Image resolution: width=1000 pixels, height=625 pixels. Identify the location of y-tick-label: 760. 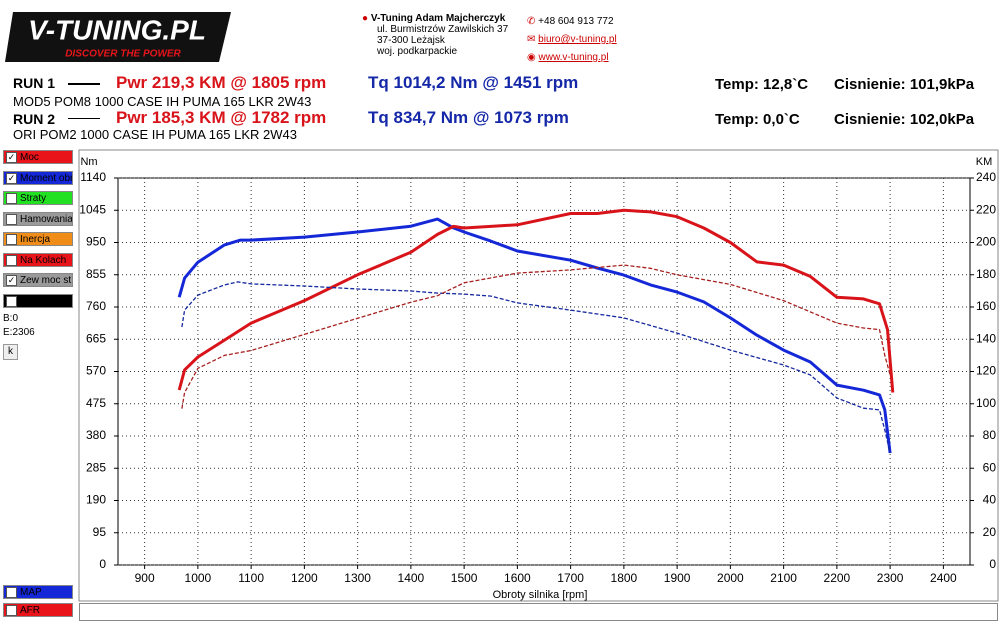
(96, 306).